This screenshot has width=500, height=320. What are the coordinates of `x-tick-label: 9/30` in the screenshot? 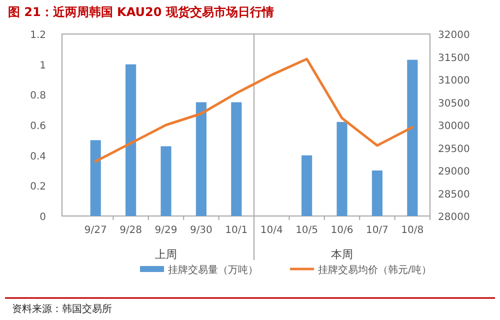 It's located at (201, 230).